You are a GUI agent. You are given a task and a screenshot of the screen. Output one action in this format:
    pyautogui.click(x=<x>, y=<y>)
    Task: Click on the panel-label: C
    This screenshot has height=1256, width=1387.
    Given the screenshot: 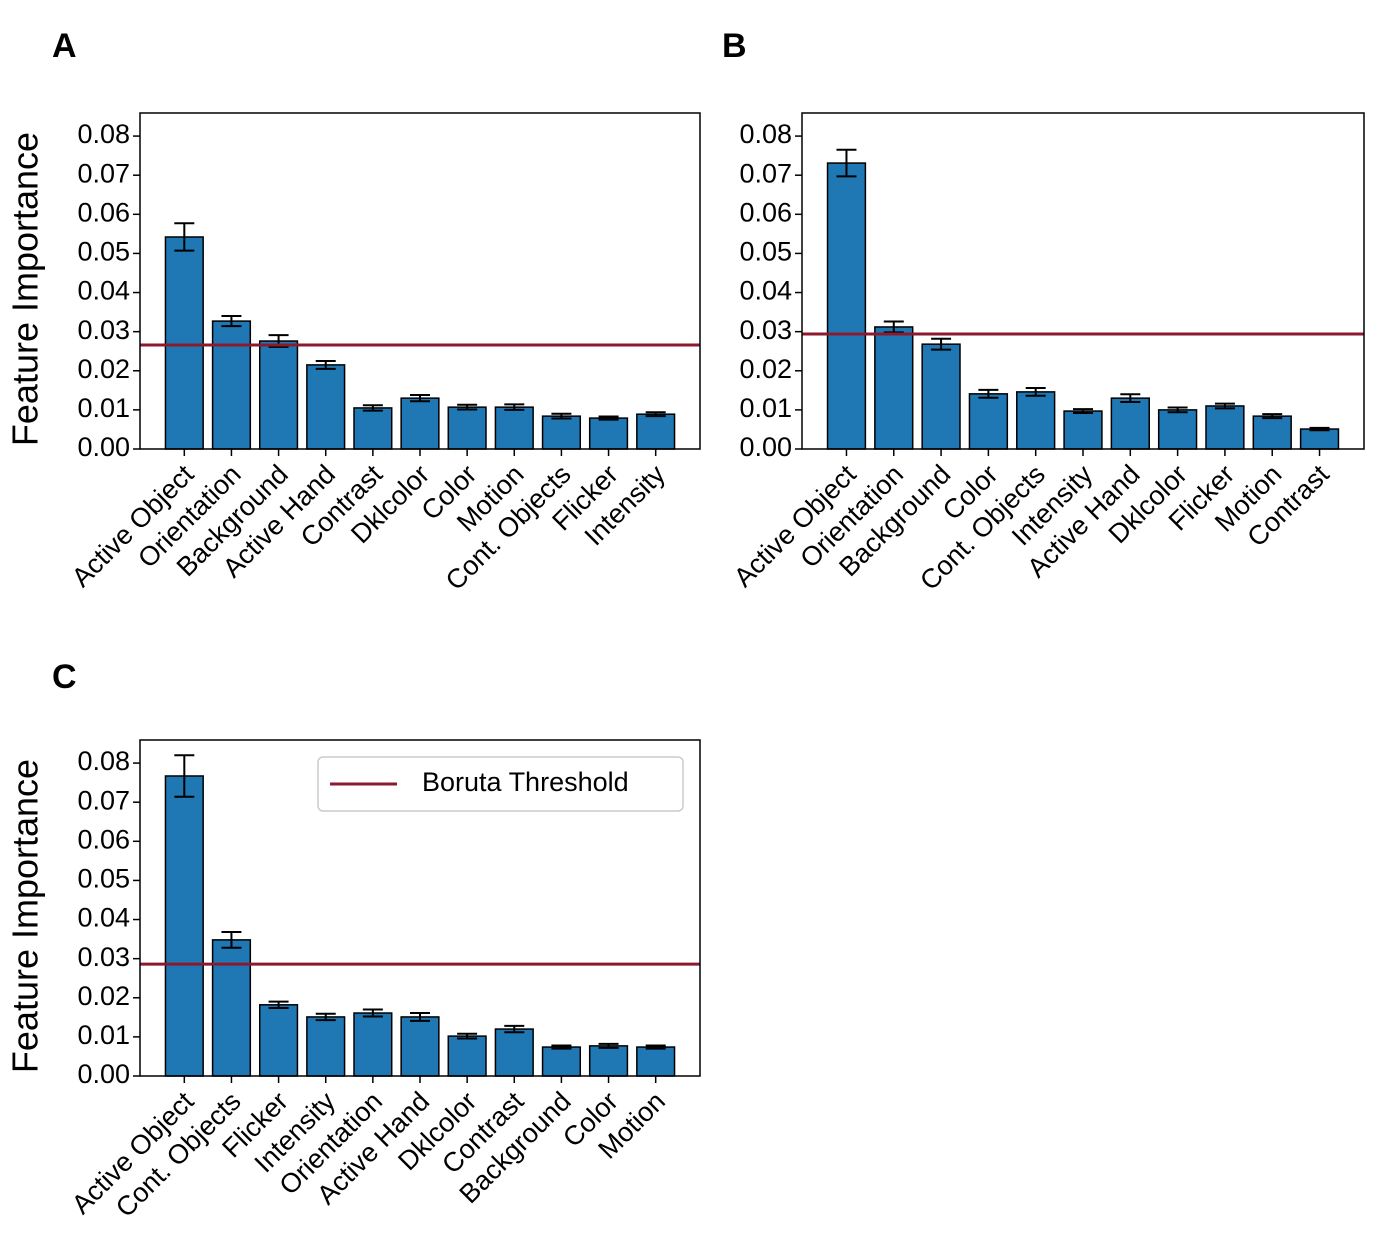 What is the action you would take?
    pyautogui.click(x=64, y=677)
    